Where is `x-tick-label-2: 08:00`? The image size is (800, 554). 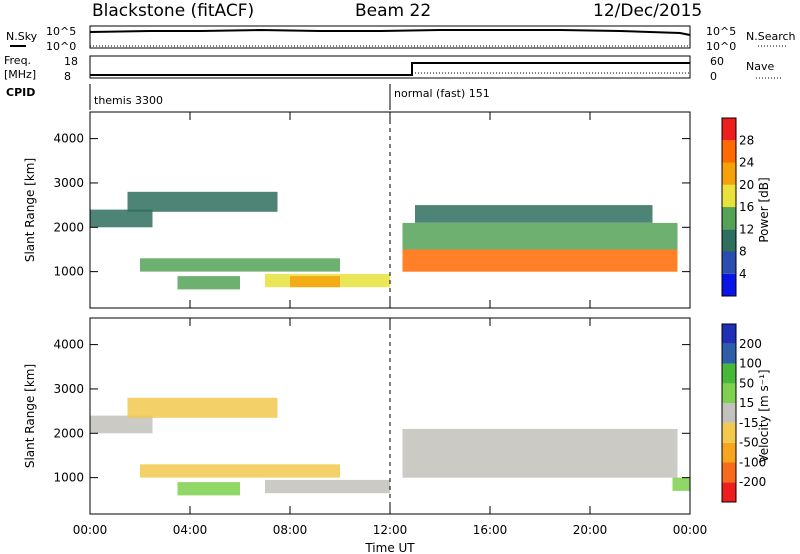 x-tick-label-2: 08:00 is located at coordinates (290, 530).